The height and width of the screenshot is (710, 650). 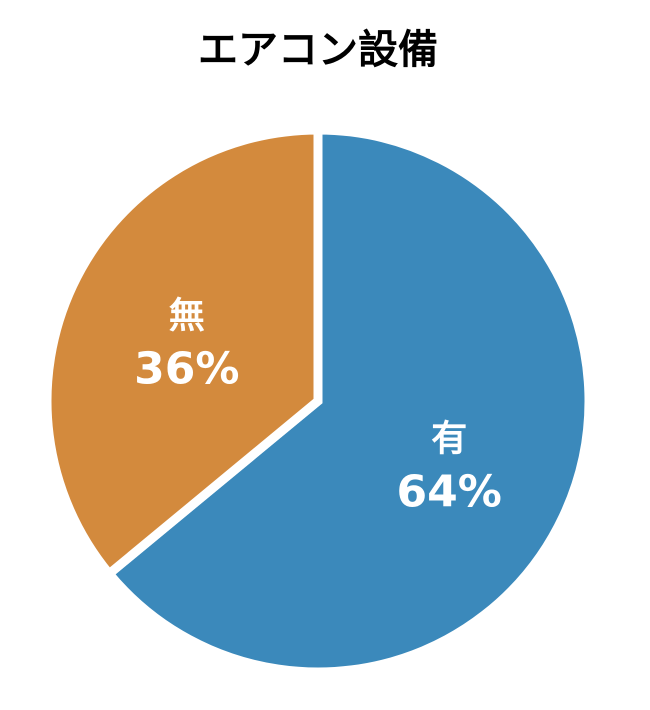 I want to click on slice-value-label: 64%, so click(x=449, y=492).